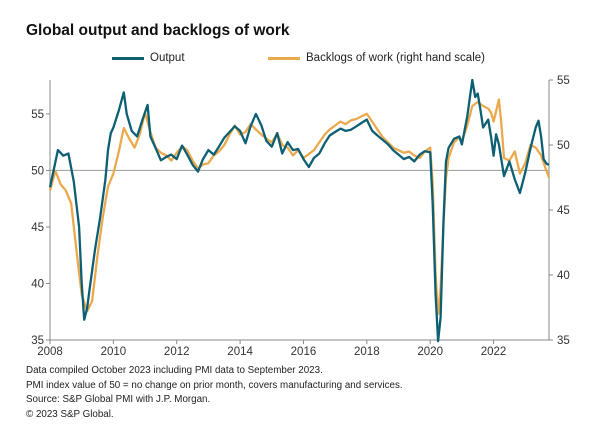 This screenshot has height=432, width=601. I want to click on right-tick-label: 55, so click(563, 81).